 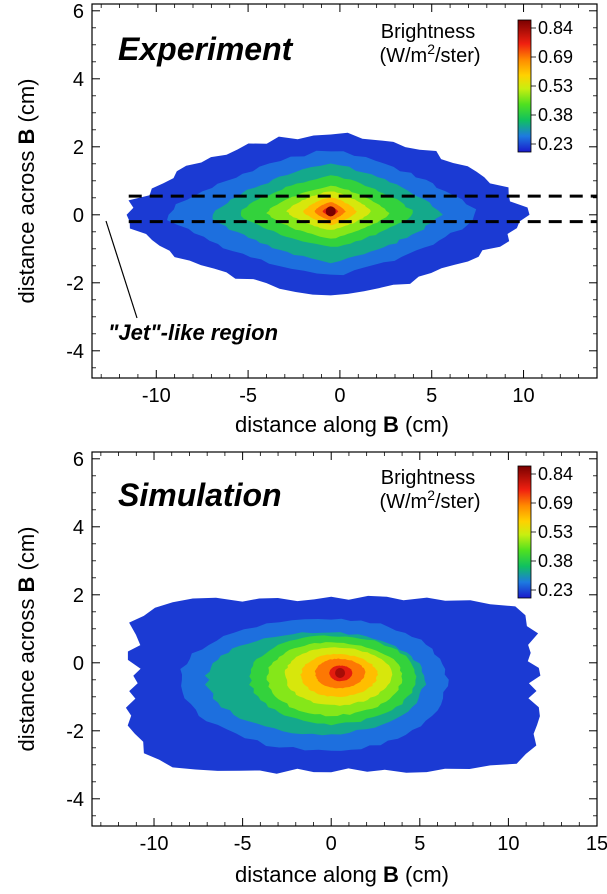 I want to click on panel-title: Simulation, so click(x=200, y=495).